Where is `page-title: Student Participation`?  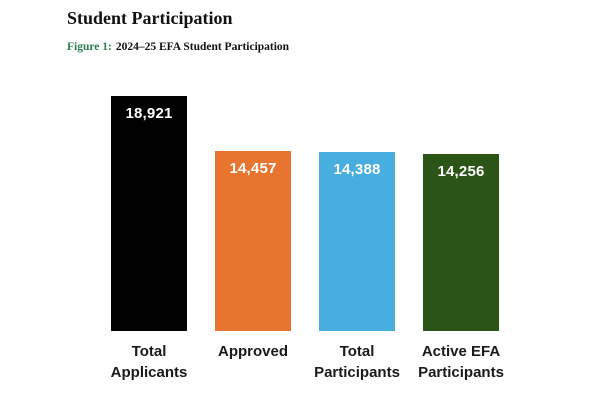
page-title: Student Participation is located at coordinates (150, 18).